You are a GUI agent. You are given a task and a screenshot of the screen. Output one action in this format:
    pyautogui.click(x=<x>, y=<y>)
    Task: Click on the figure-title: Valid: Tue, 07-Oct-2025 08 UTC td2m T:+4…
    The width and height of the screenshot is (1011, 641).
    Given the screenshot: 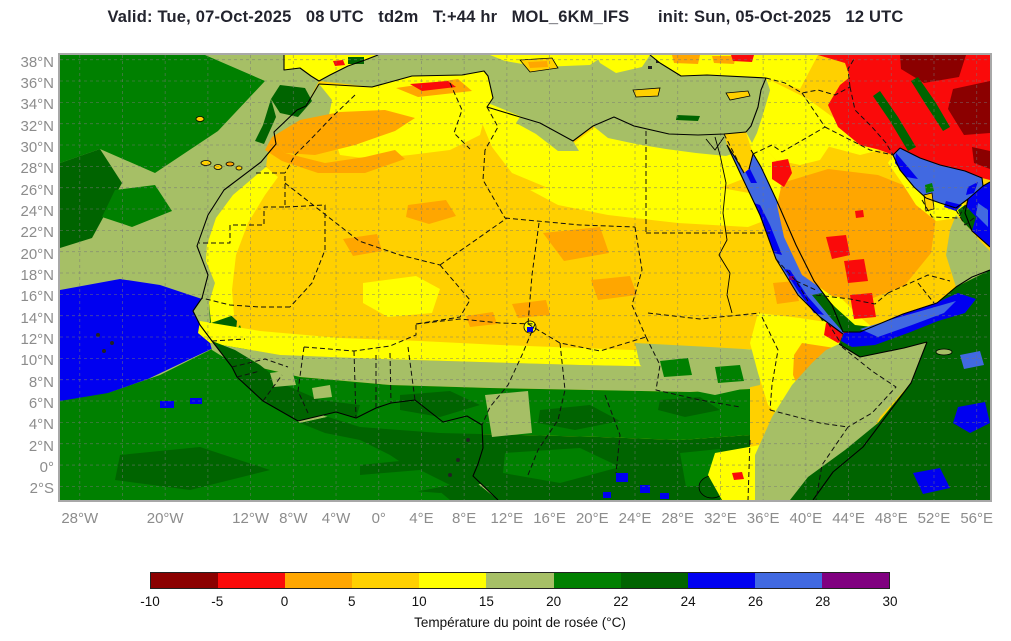 What is the action you would take?
    pyautogui.click(x=505, y=17)
    